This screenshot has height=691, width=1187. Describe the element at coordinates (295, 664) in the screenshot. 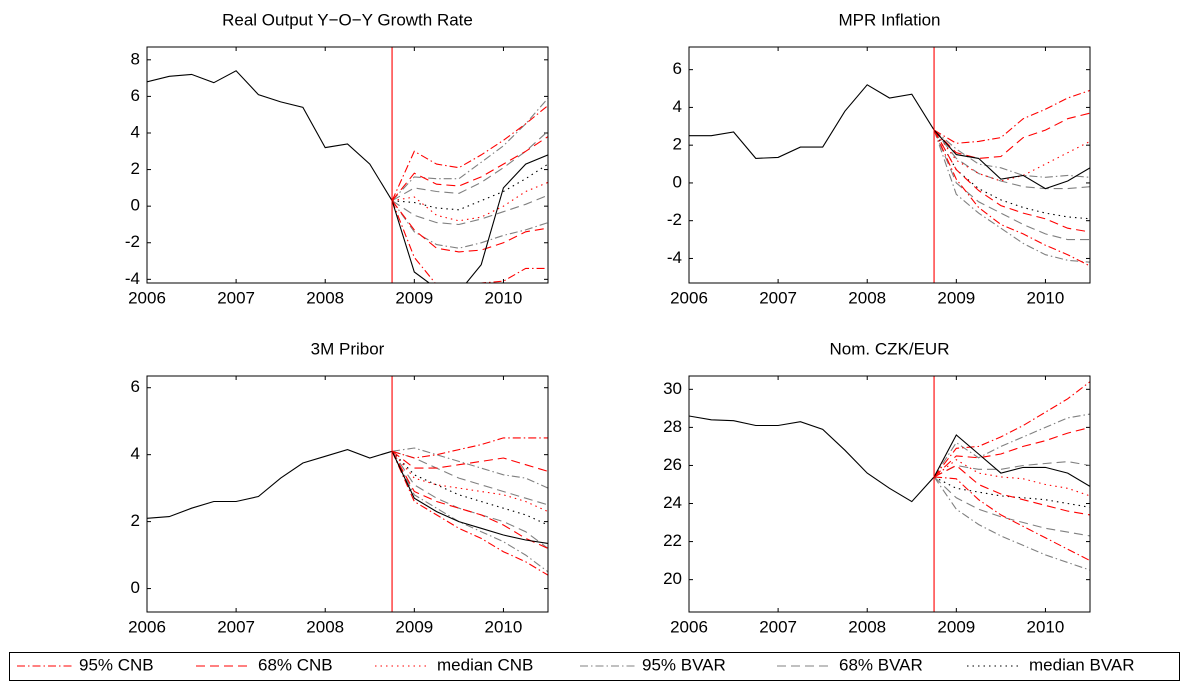

I see `legend-label: 68% CNB` at that location.